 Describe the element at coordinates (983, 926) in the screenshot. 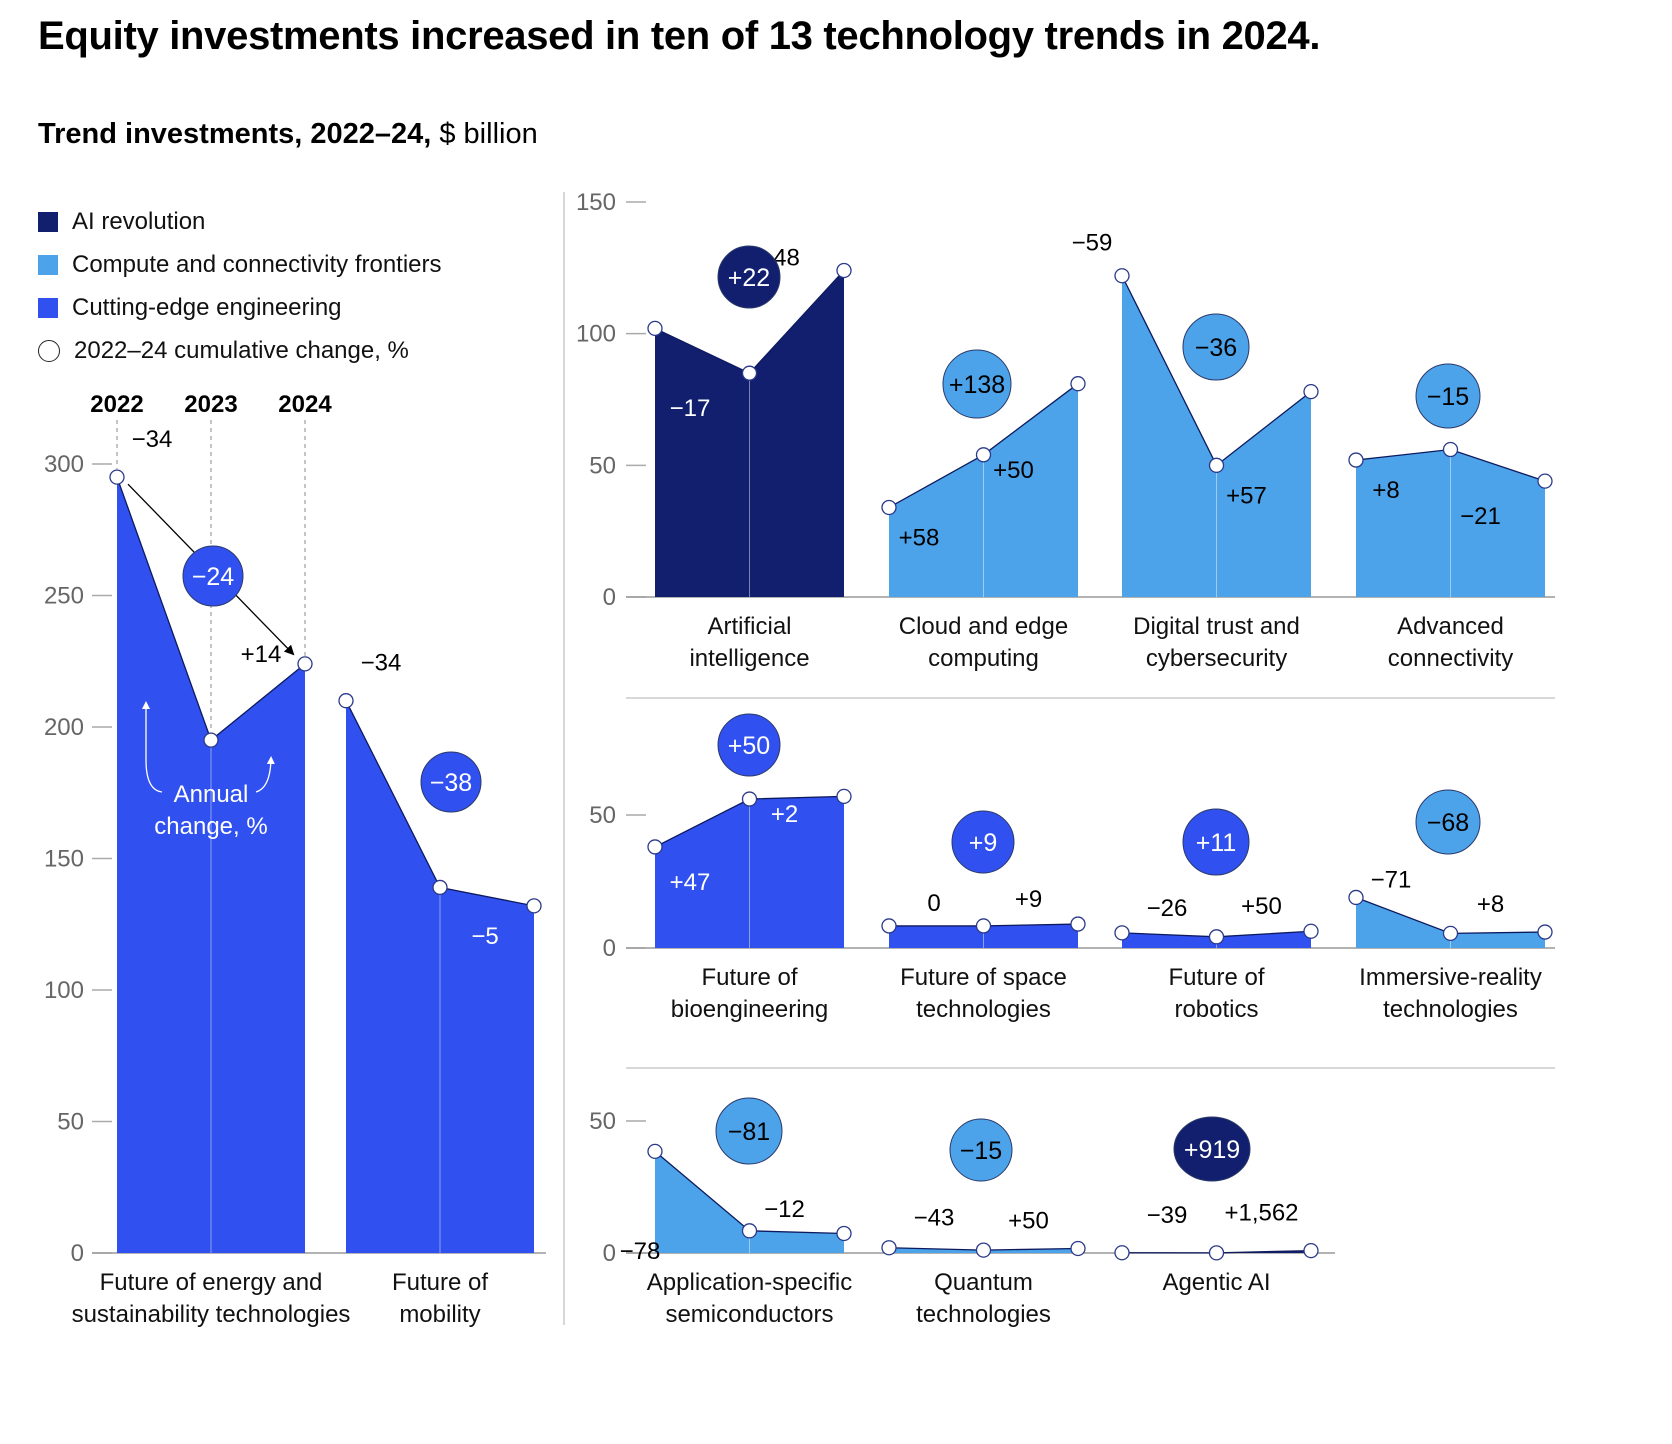

I see `data-point-future-of-space-technologies-2023` at that location.